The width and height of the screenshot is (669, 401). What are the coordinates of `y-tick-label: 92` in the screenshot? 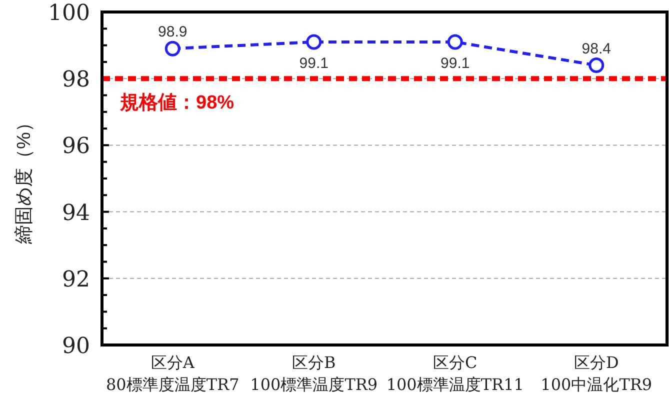 It's located at (76, 279).